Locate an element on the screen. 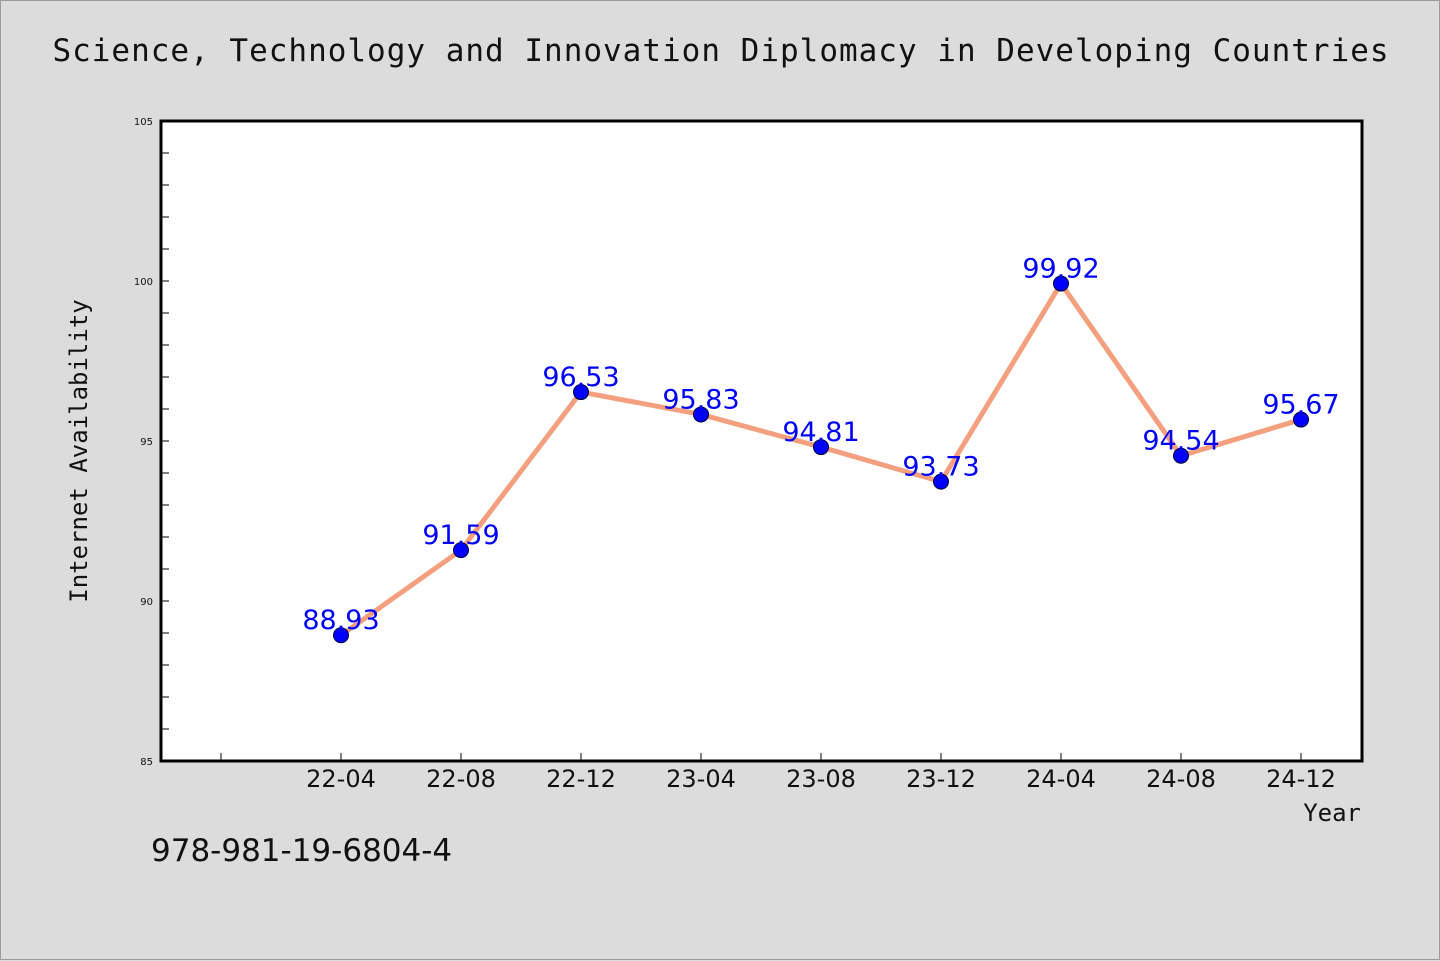 Image resolution: width=1440 pixels, height=961 pixels. x-axis-title: Year is located at coordinates (1332, 813).